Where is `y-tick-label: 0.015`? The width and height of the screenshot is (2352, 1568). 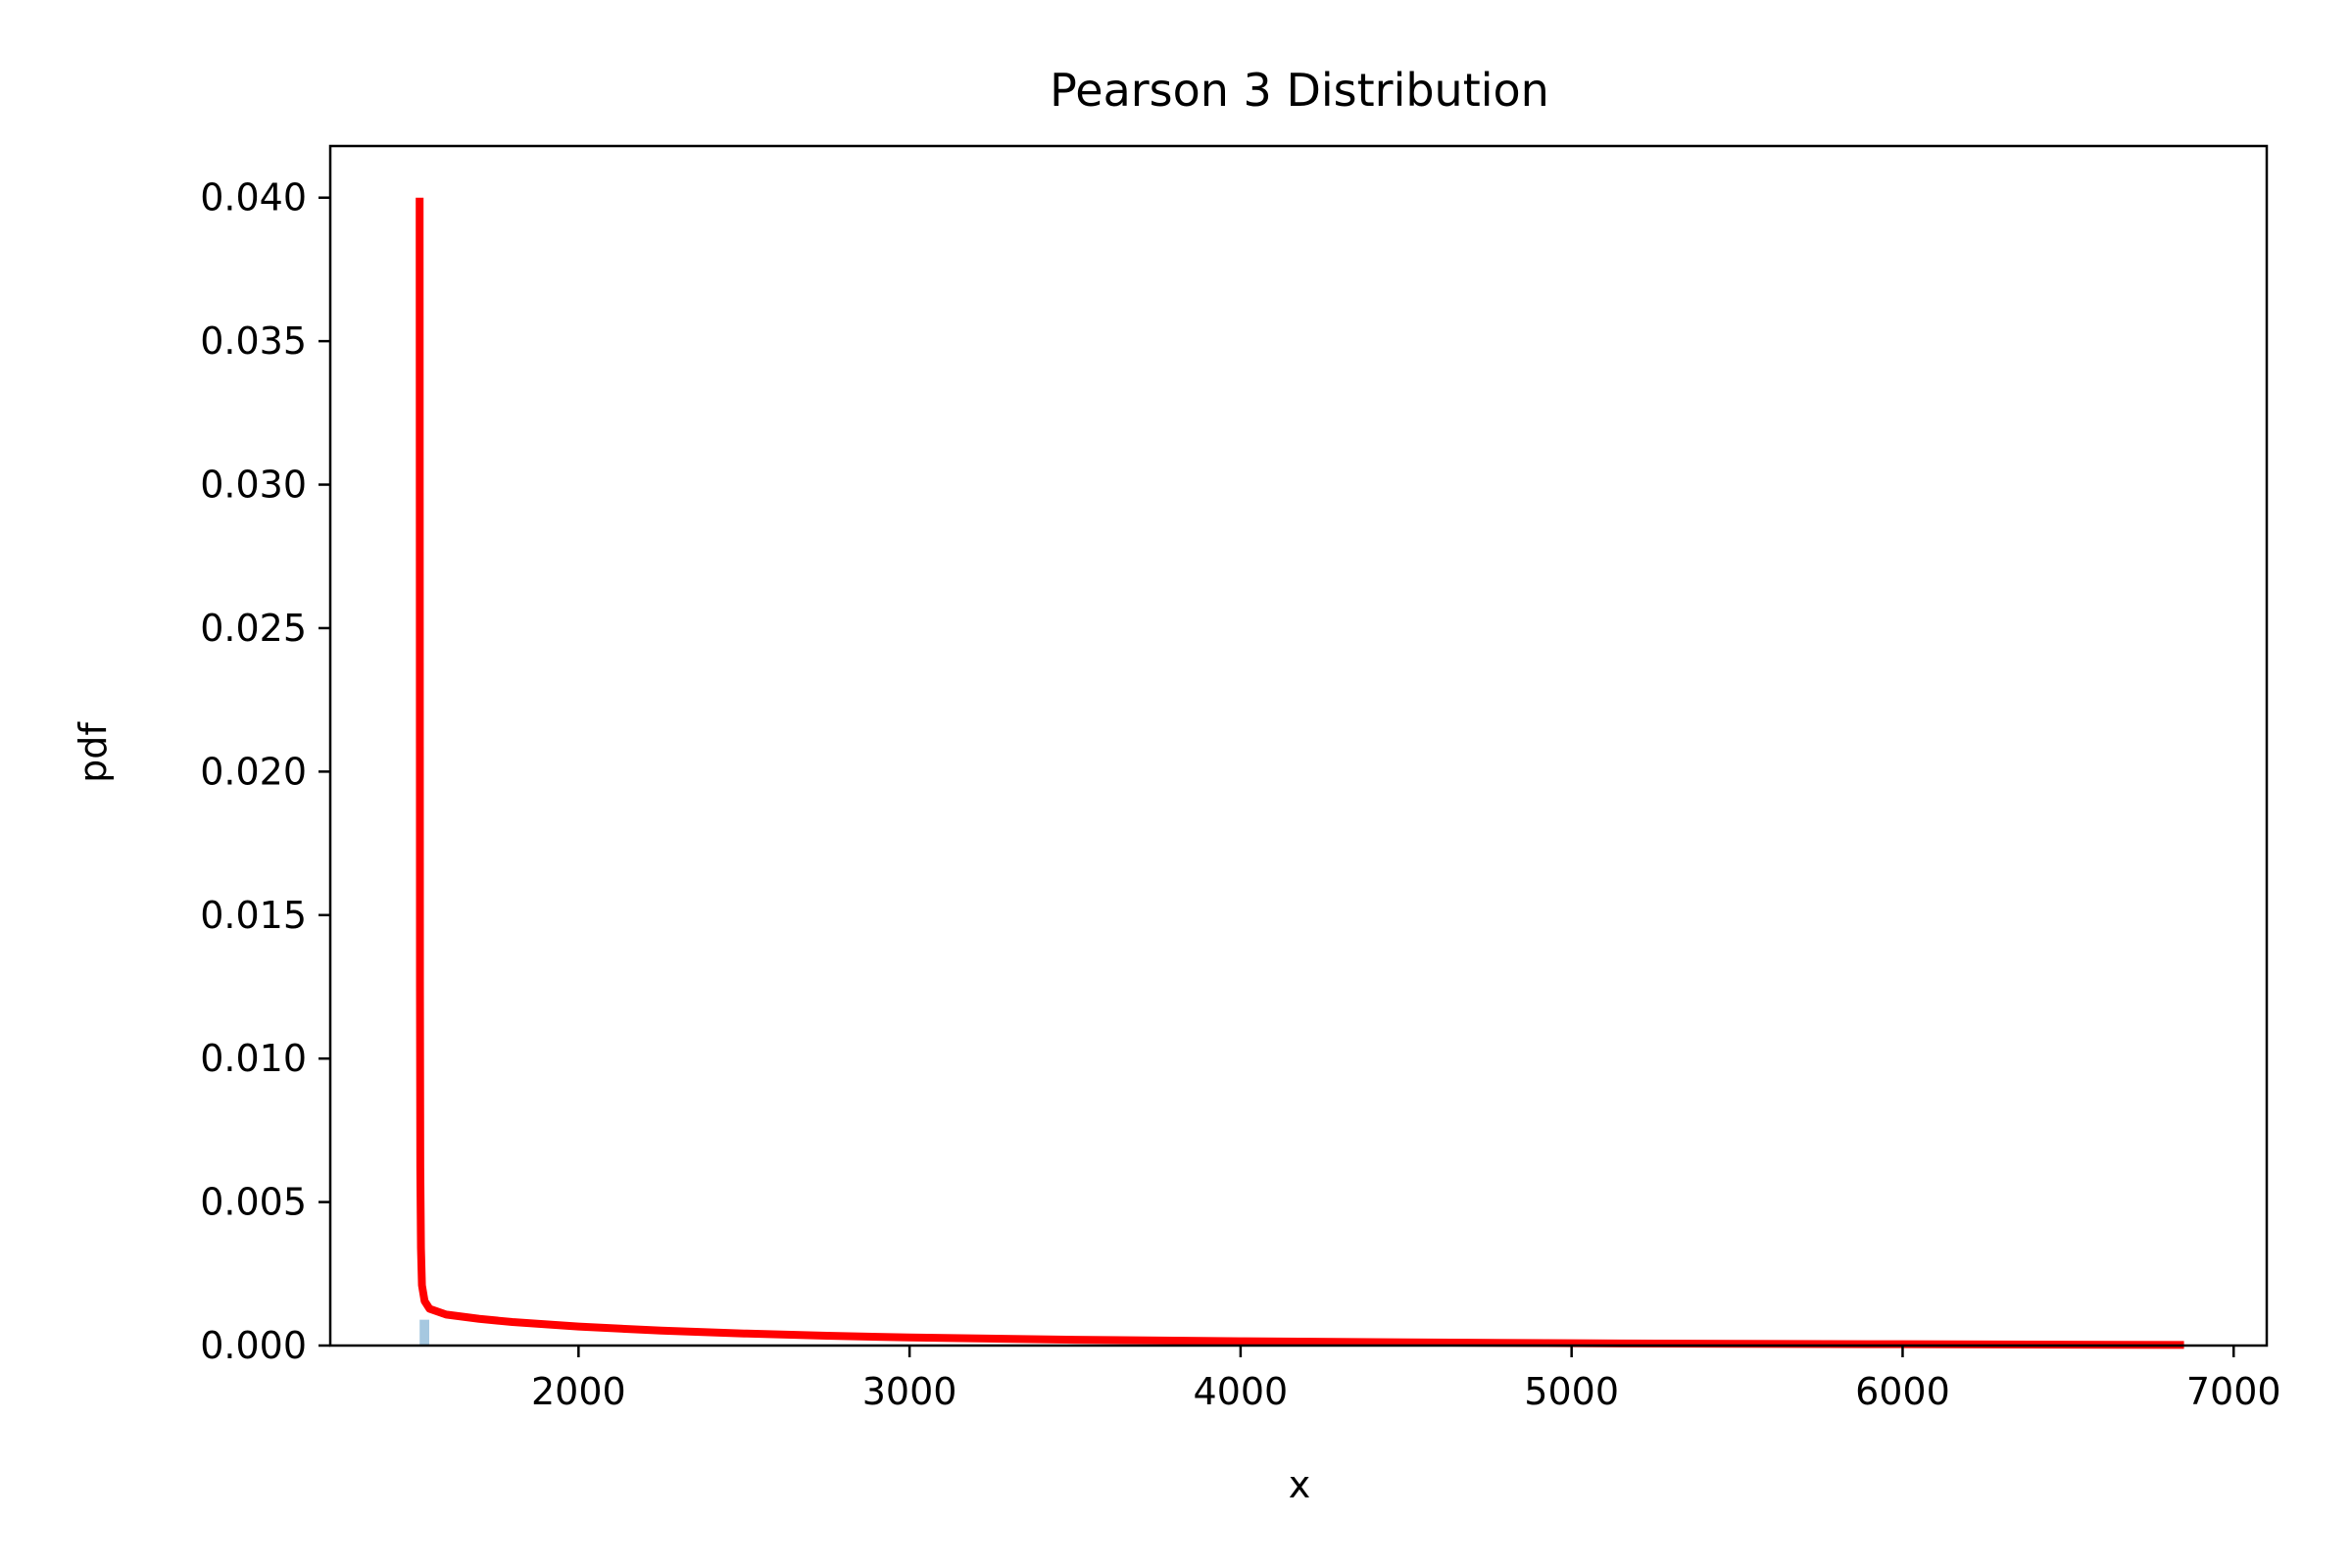
y-tick-label: 0.015 is located at coordinates (253, 915).